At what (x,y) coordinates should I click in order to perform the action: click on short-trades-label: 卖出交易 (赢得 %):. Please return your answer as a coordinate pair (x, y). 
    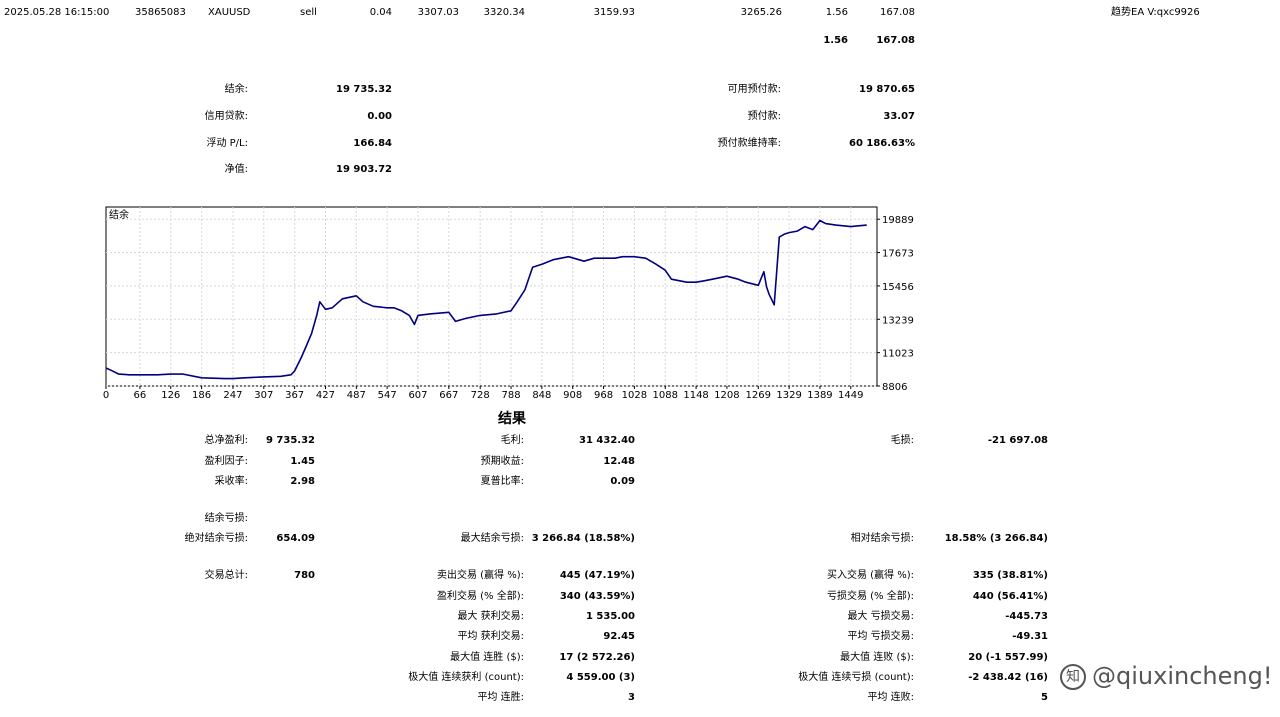
    Looking at the image, I should click on (480, 575).